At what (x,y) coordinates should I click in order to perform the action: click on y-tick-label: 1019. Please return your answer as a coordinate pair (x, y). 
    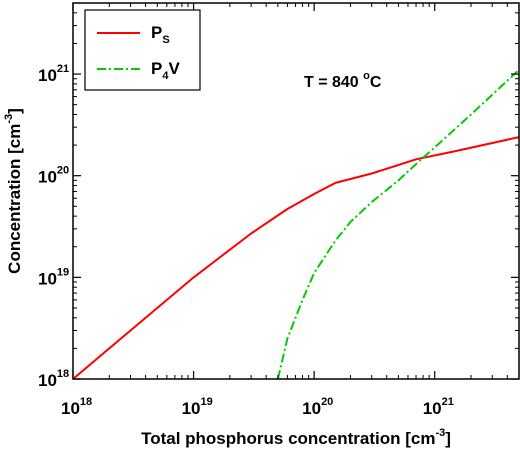
    Looking at the image, I should click on (53, 277).